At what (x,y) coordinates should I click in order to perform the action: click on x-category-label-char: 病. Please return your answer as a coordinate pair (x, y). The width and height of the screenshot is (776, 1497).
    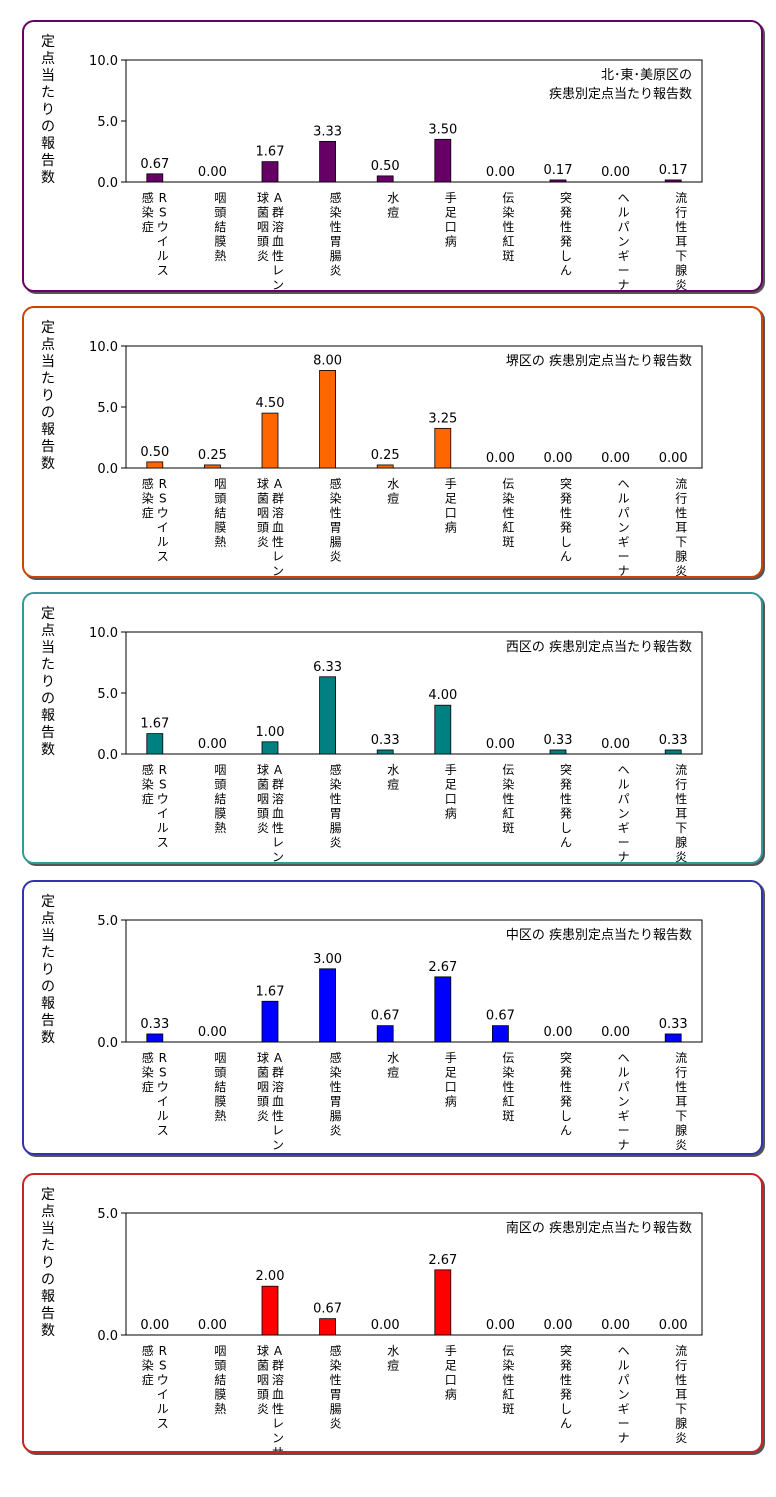
    Looking at the image, I should click on (451, 241).